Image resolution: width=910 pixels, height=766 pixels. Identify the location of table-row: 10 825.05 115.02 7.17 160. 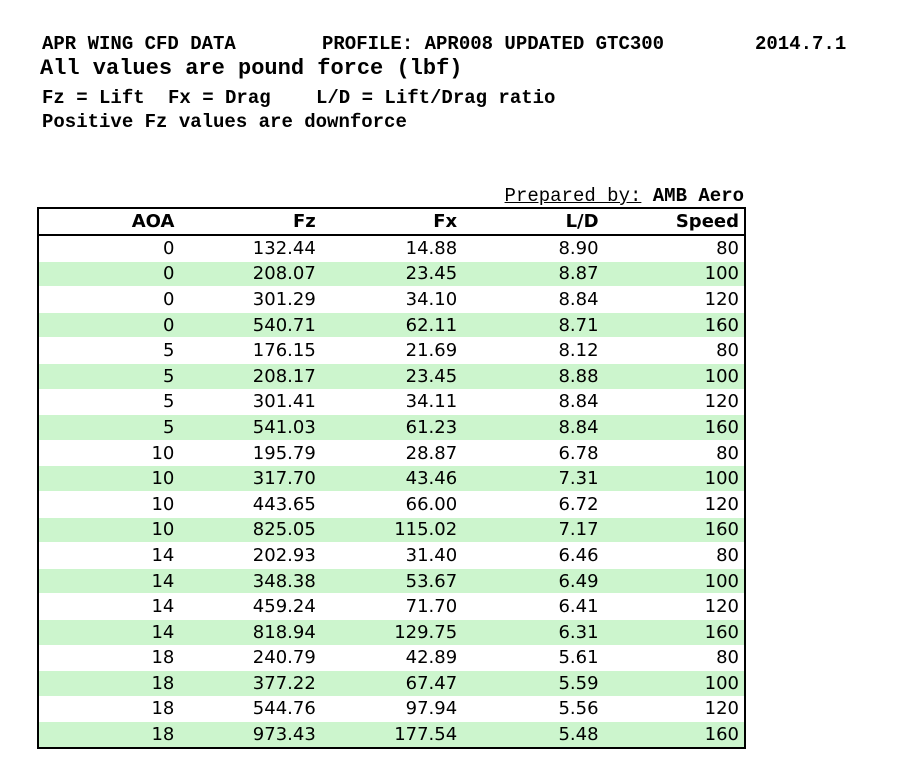
(391, 529).